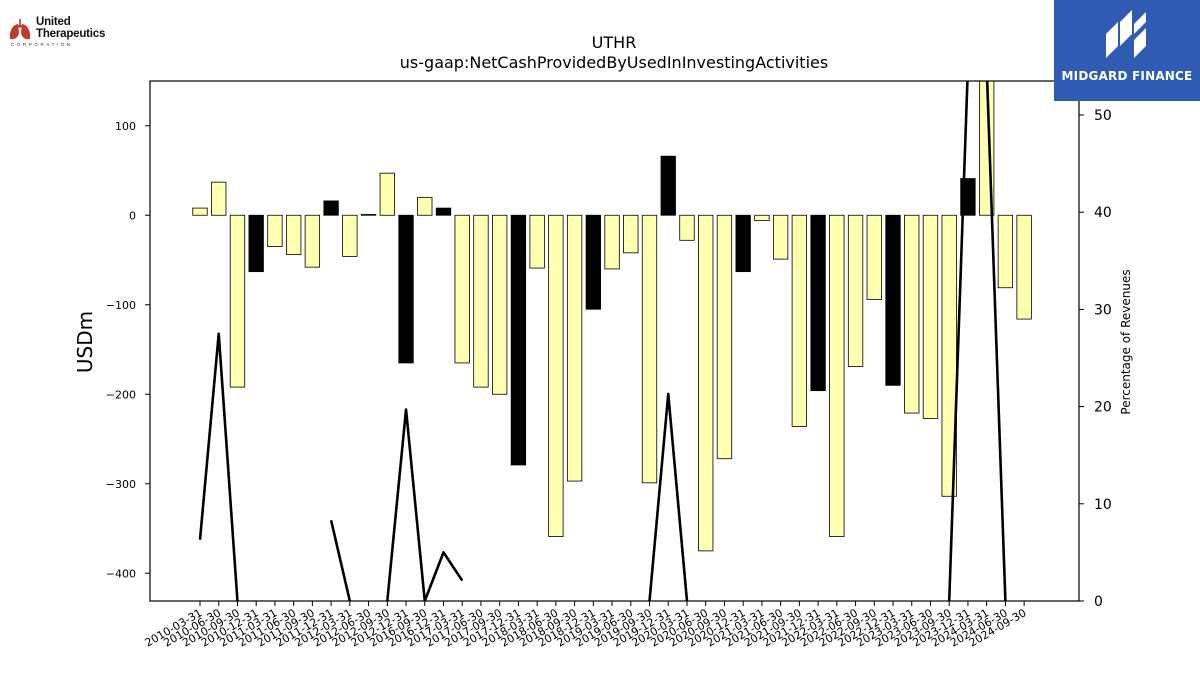 The image size is (1200, 675). I want to click on lungs-icon, so click(20, 29).